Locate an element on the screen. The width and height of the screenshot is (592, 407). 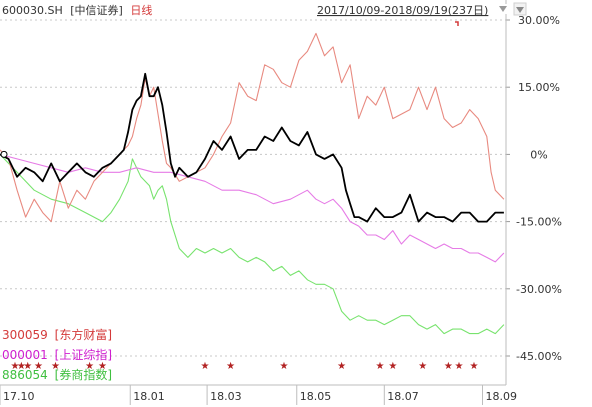
x-tick-label: 18.07 is located at coordinates (403, 396).